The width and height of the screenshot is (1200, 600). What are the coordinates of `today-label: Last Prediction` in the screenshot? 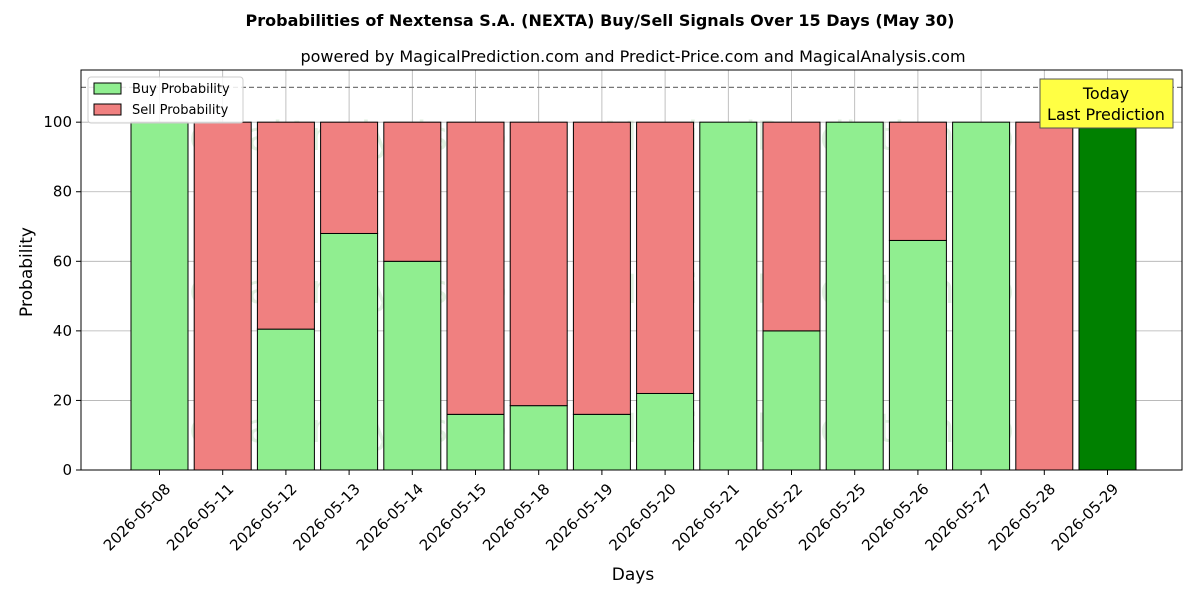 It's located at (1106, 114).